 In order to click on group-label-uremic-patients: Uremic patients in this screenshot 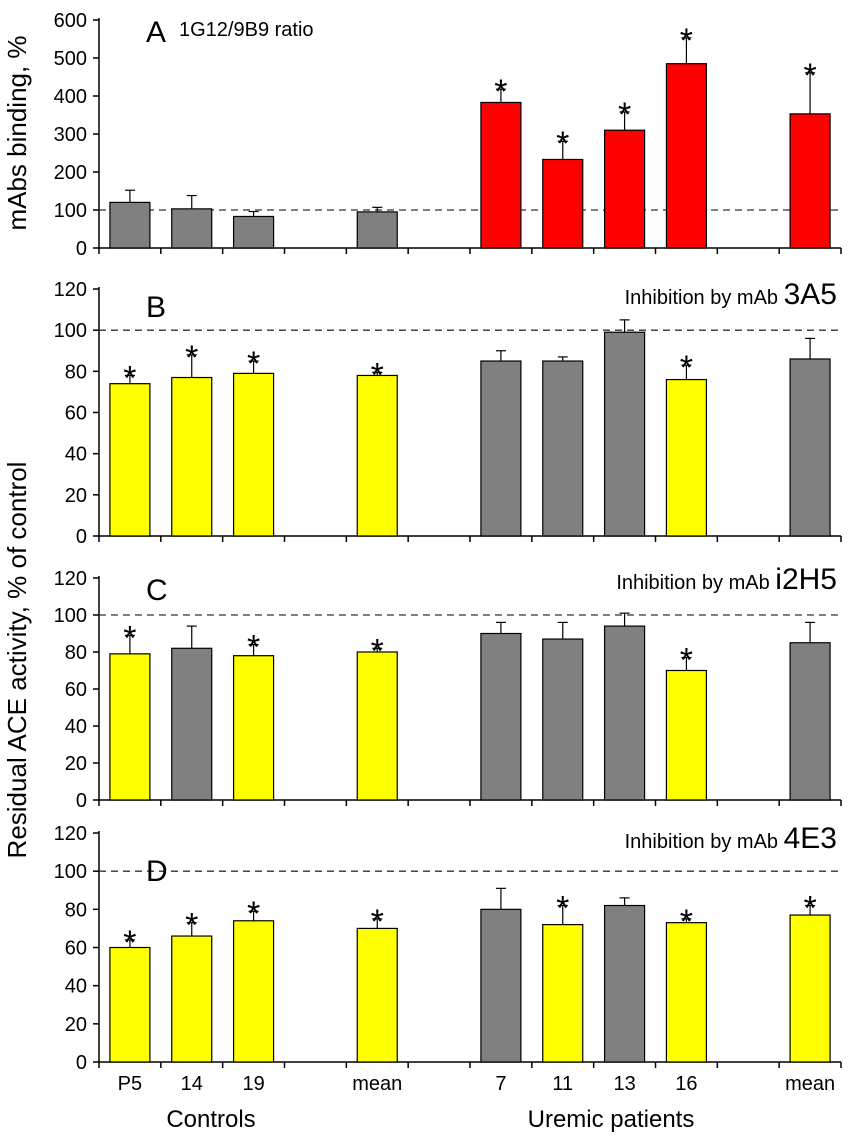, I will do `click(611, 1119)`.